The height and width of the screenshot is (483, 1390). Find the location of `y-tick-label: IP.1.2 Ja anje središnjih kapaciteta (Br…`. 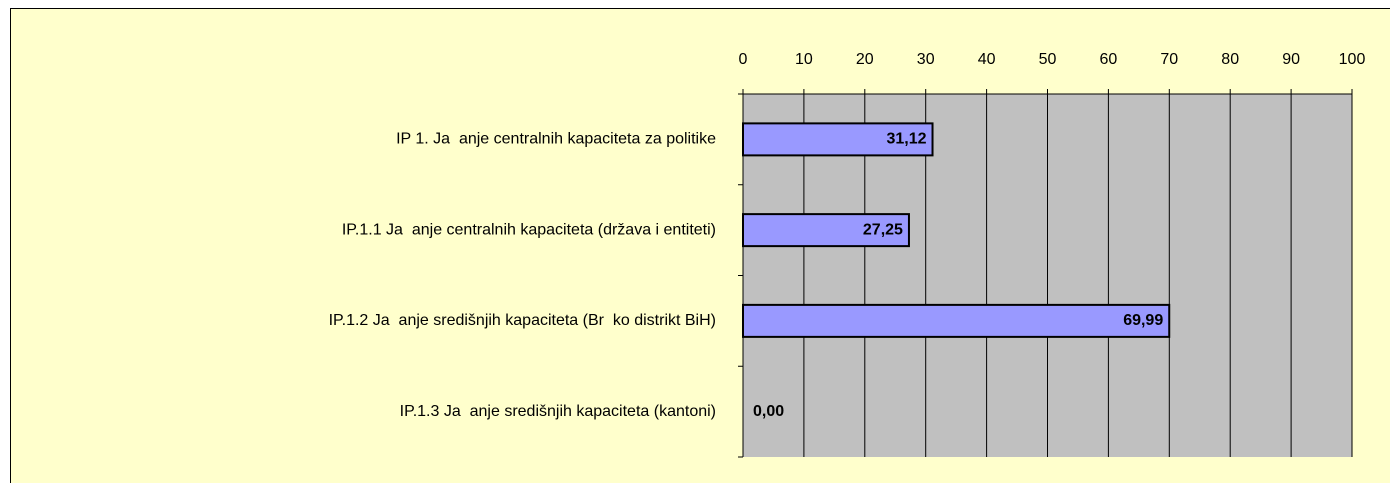

y-tick-label: IP.1.2 Ja anje središnjih kapaciteta (Br… is located at coordinates (522, 320).